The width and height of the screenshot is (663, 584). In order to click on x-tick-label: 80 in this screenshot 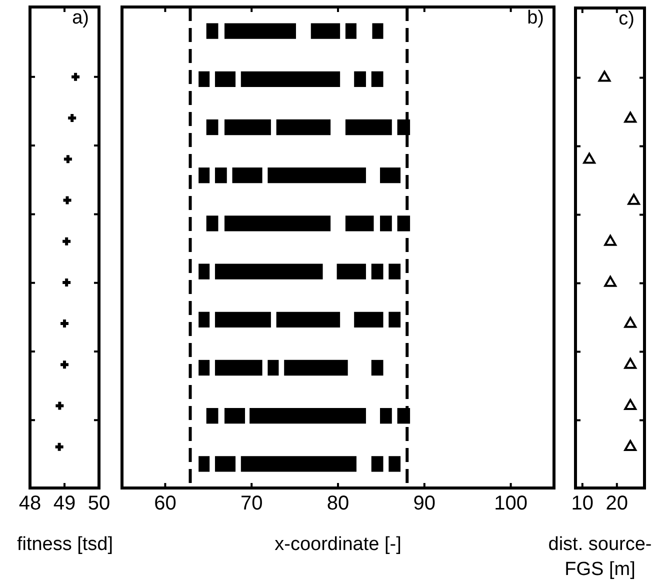, I will do `click(338, 503)`.